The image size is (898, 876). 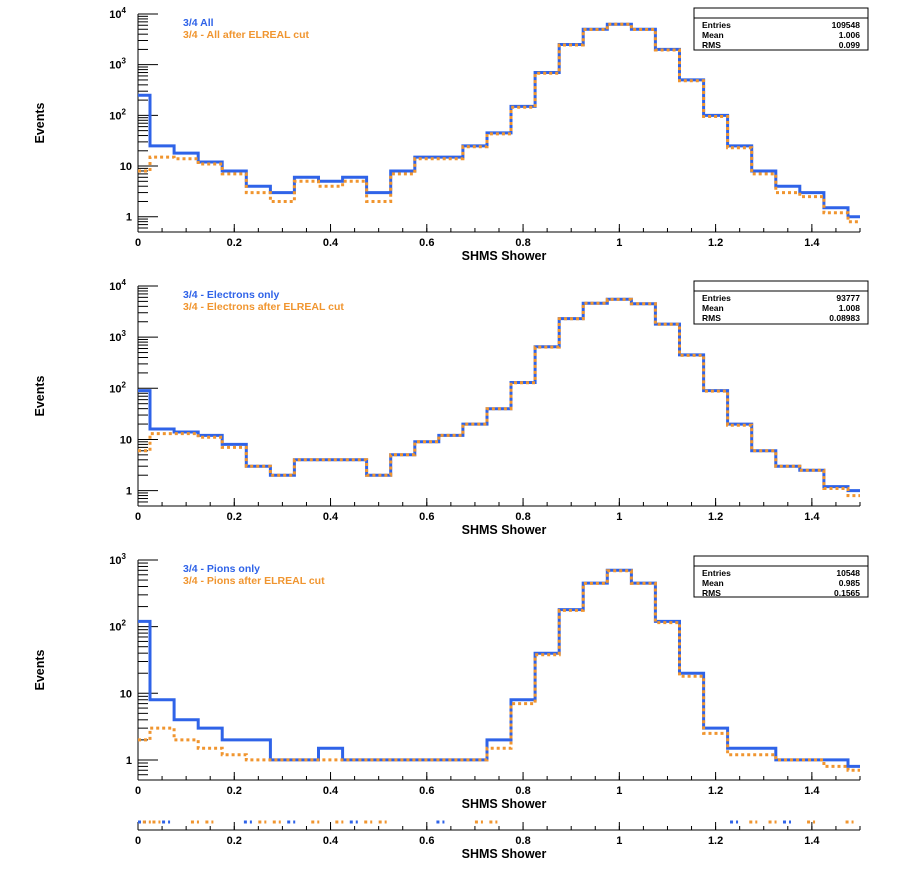 I want to click on stats-value: 1.006, so click(x=850, y=35).